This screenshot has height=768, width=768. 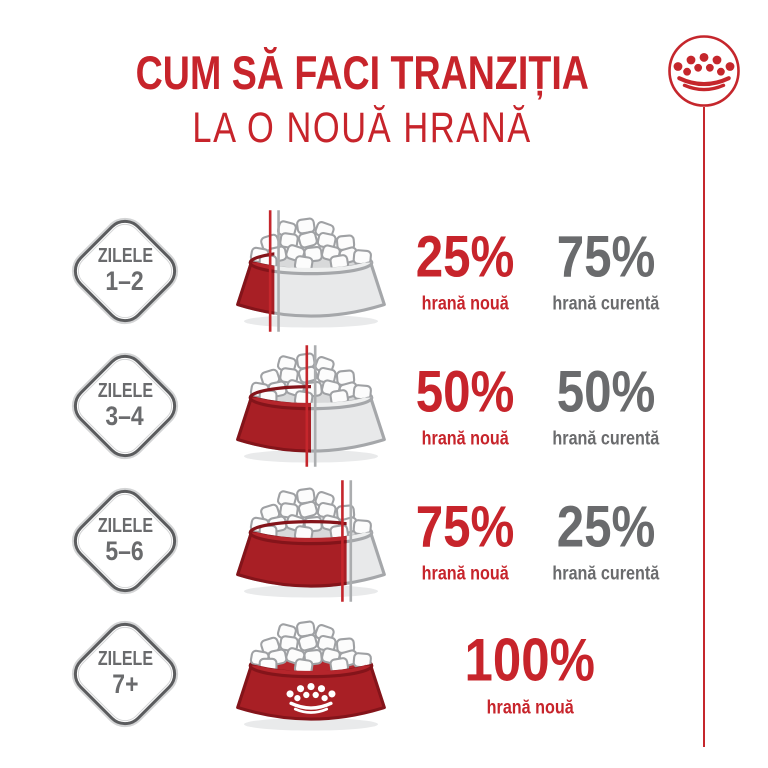 I want to click on page-title-block: CUM SĂ FACI TRANZIȚIA LA O NOUĂ HRANĂ, so click(x=362, y=100).